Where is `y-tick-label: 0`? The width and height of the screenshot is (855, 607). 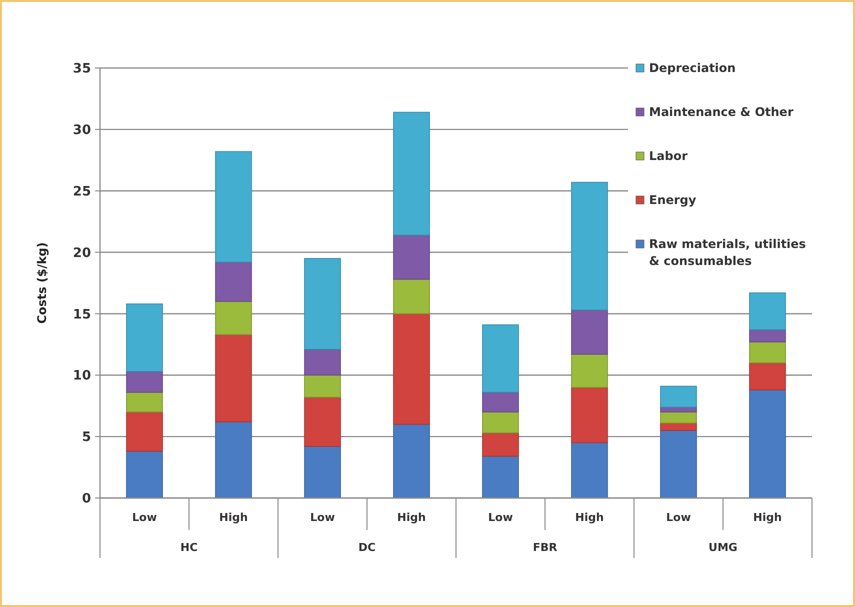
y-tick-label: 0 is located at coordinates (86, 499).